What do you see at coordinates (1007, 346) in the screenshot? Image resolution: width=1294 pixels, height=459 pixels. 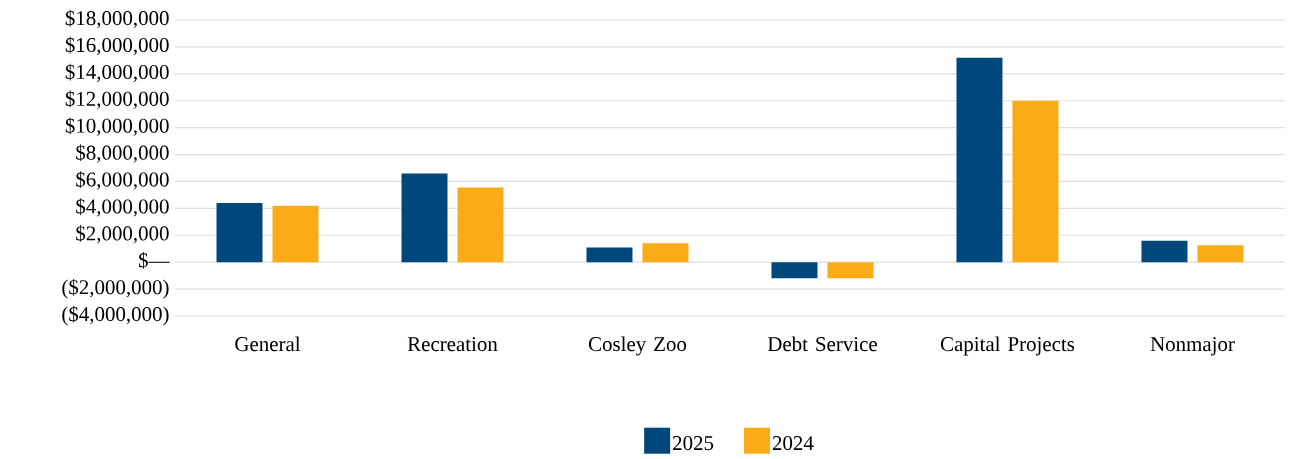 I see `x-tick-label: Capital Projects` at bounding box center [1007, 346].